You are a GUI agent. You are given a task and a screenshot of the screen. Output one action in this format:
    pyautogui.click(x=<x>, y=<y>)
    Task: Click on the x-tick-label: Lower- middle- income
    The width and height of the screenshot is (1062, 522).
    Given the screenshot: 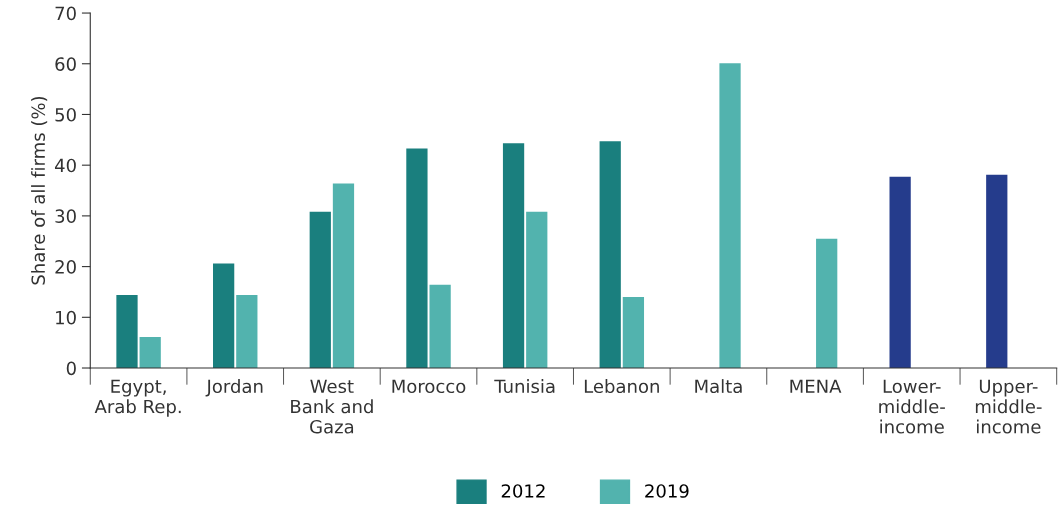 What is the action you would take?
    pyautogui.click(x=912, y=406)
    